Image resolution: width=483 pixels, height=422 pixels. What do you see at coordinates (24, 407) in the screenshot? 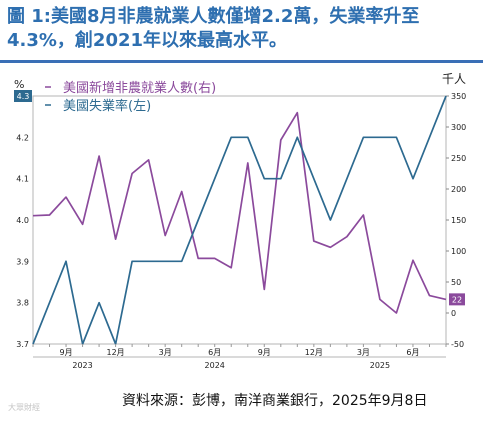
I see `watermark: 大眾財經` at bounding box center [24, 407].